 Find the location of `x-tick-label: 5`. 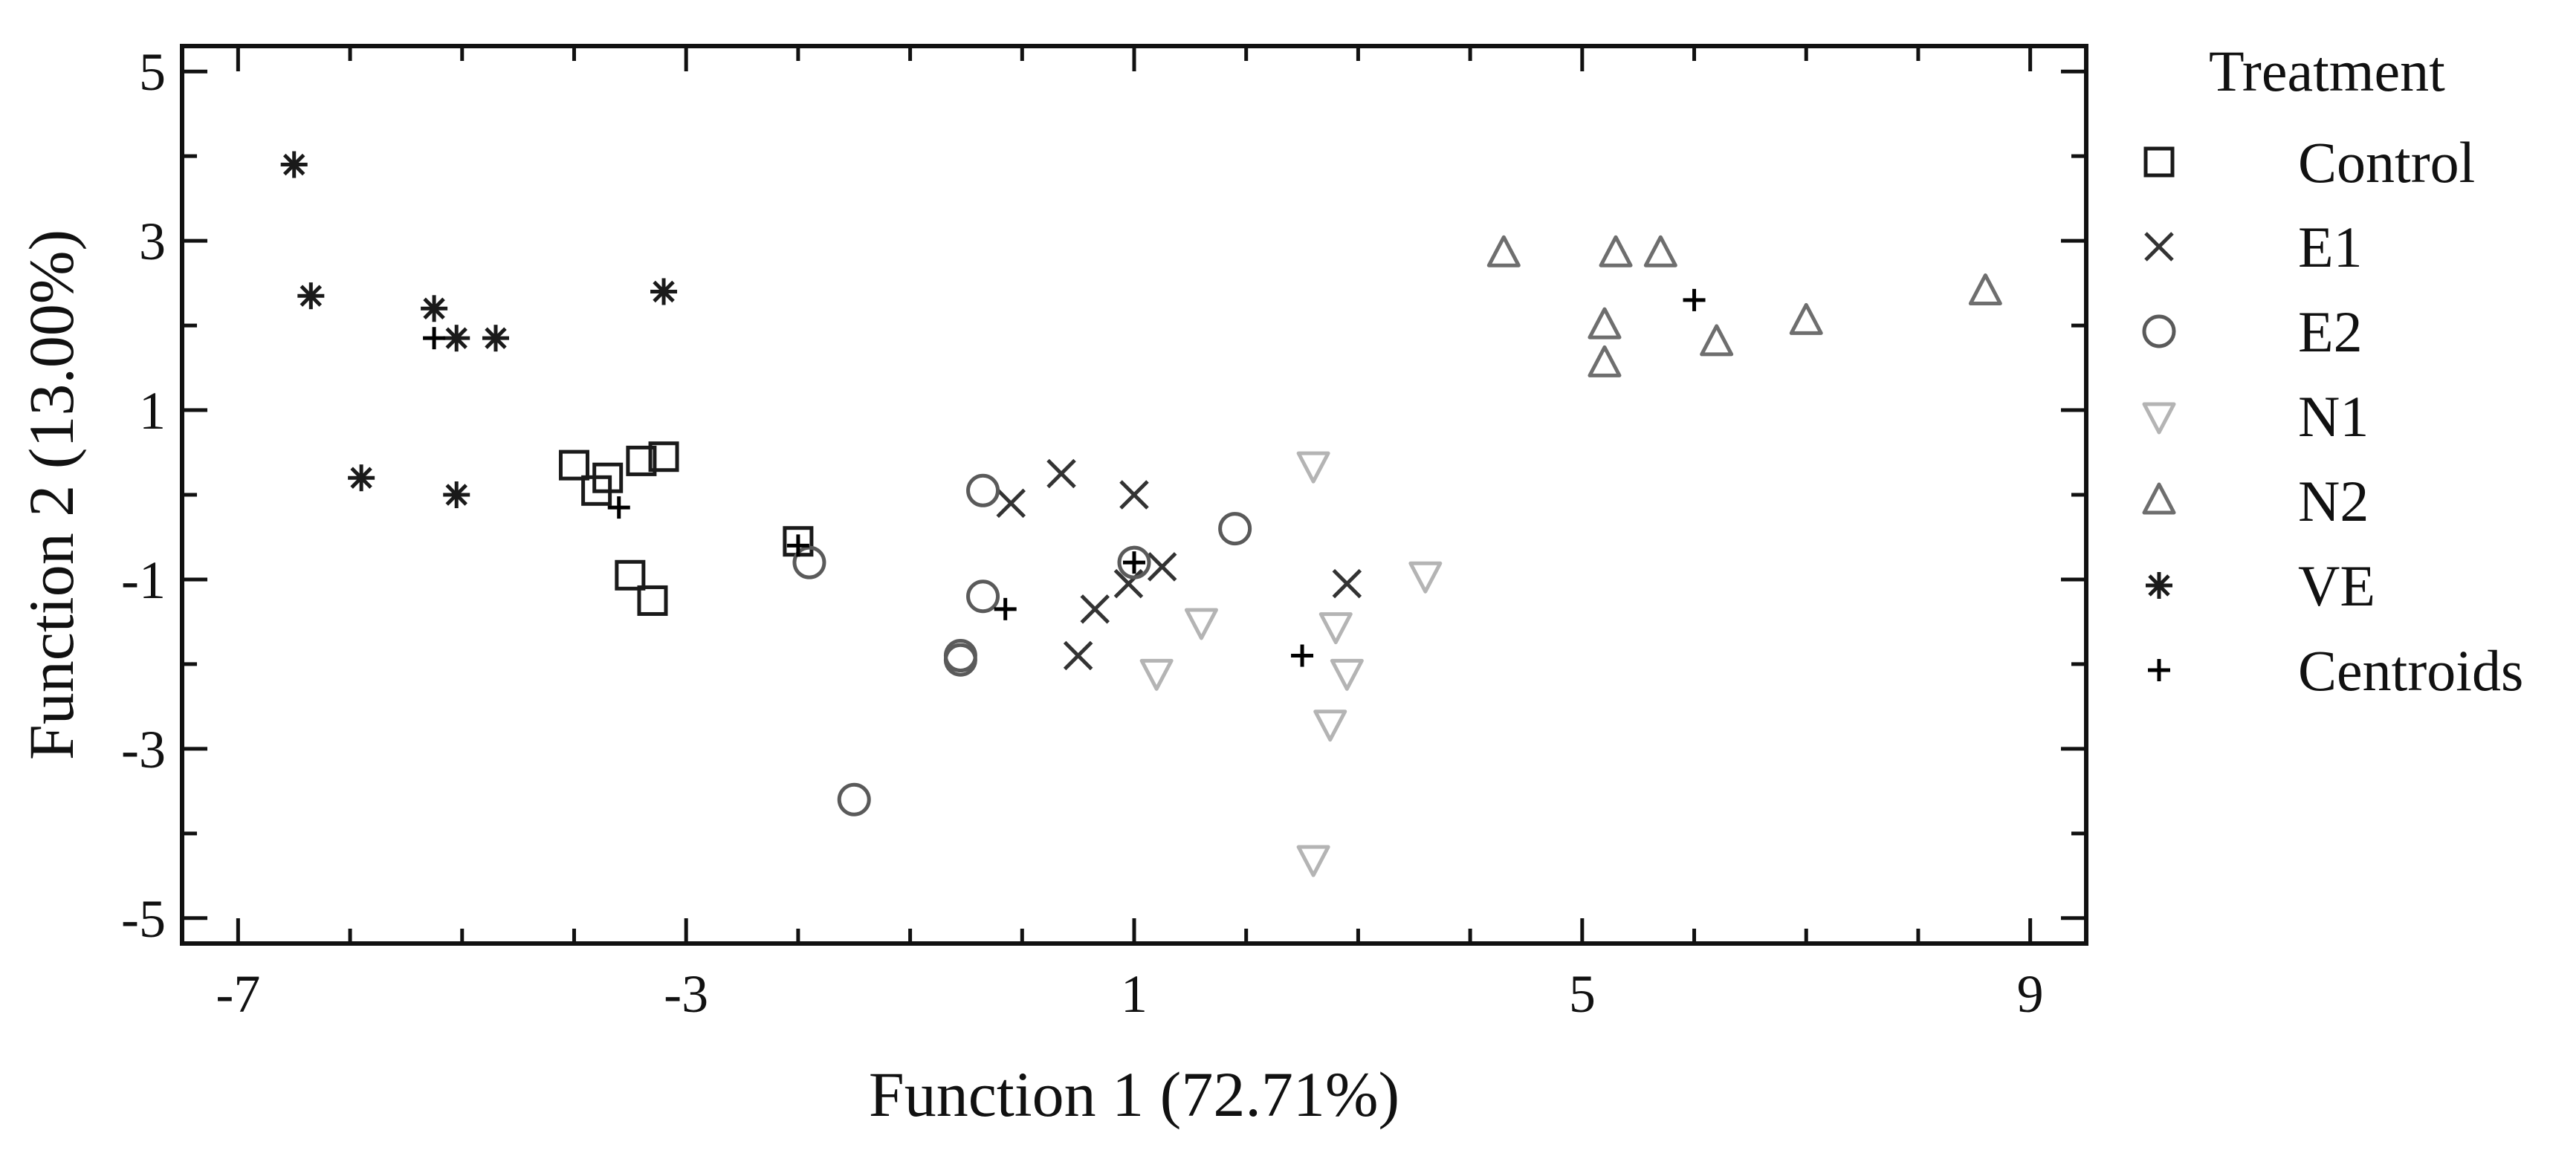

x-tick-label: 5 is located at coordinates (1583, 994).